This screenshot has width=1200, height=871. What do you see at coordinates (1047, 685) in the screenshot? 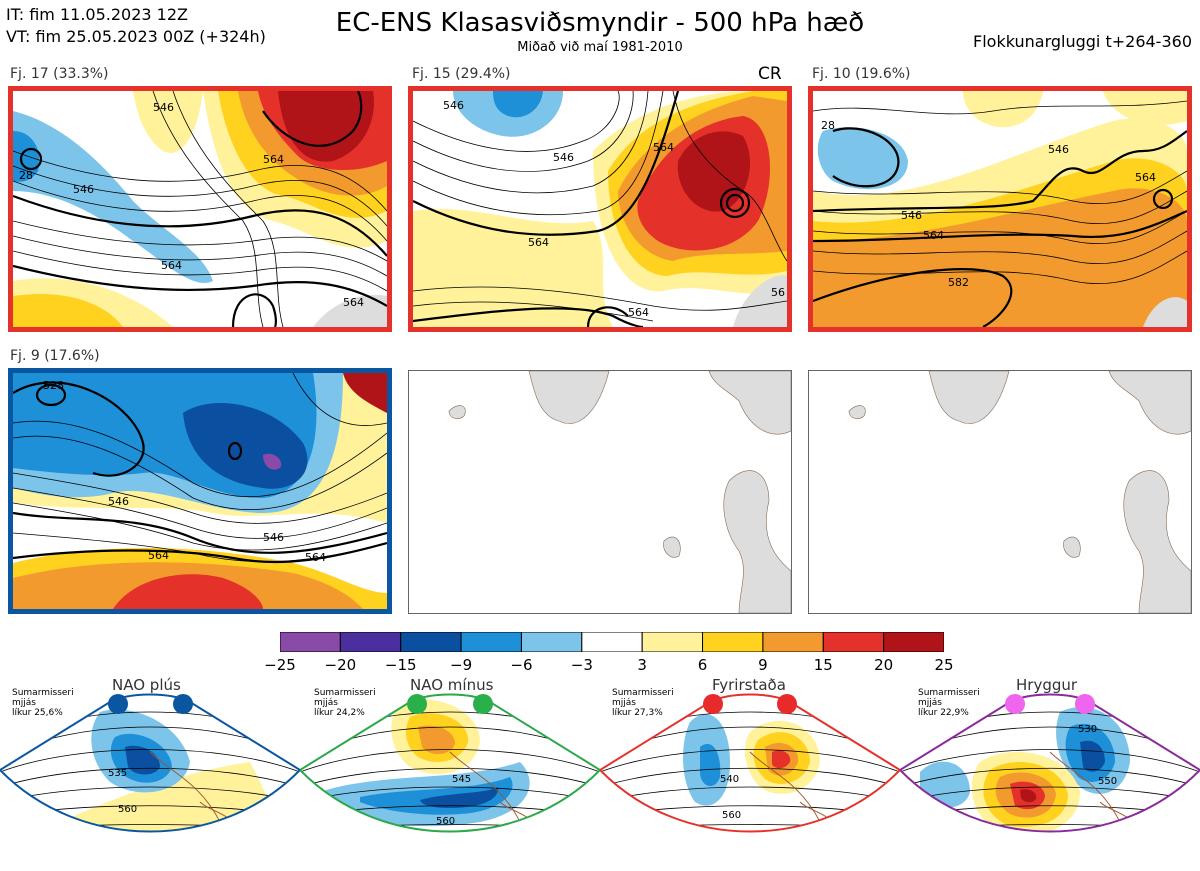
I see `regime-title-ridge: Hryggur` at bounding box center [1047, 685].